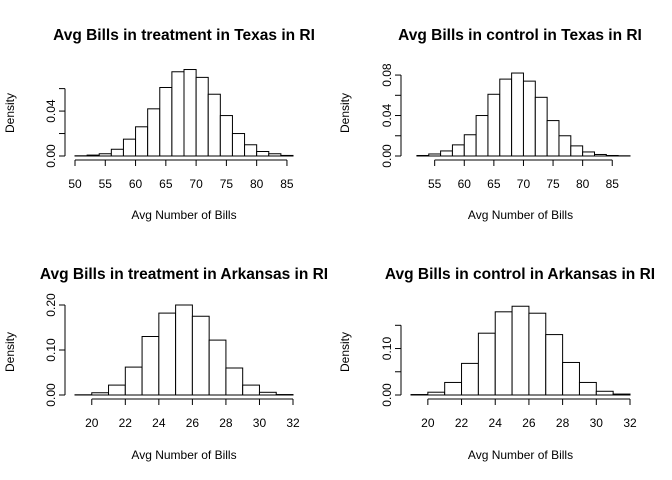 Image resolution: width=672 pixels, height=480 pixels. I want to click on x-tick-label: 65, so click(494, 184).